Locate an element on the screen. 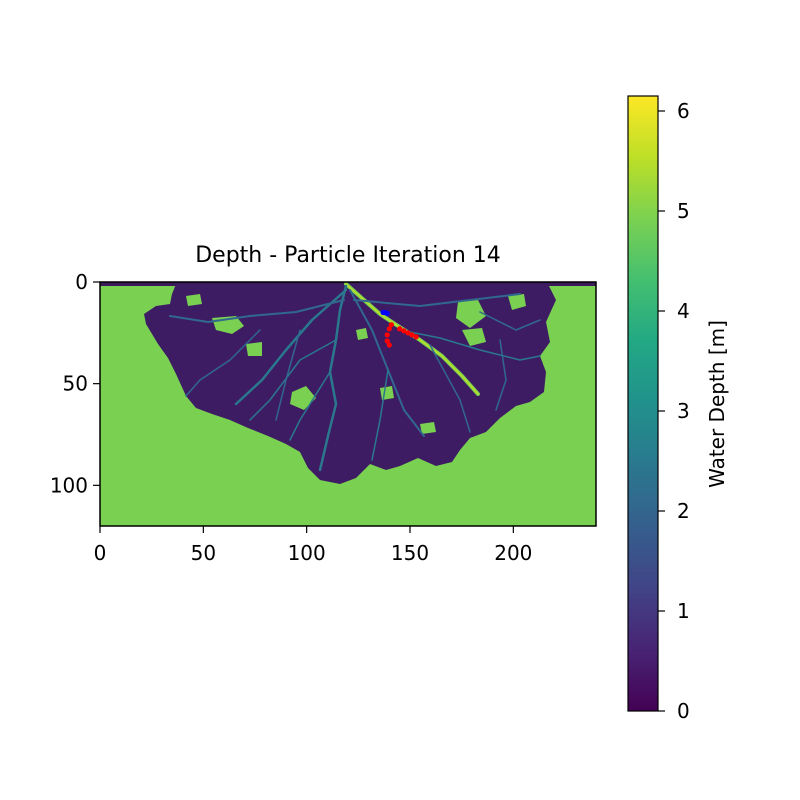 This screenshot has height=800, width=800. colorbar-tick-label: 4 is located at coordinates (683, 311).